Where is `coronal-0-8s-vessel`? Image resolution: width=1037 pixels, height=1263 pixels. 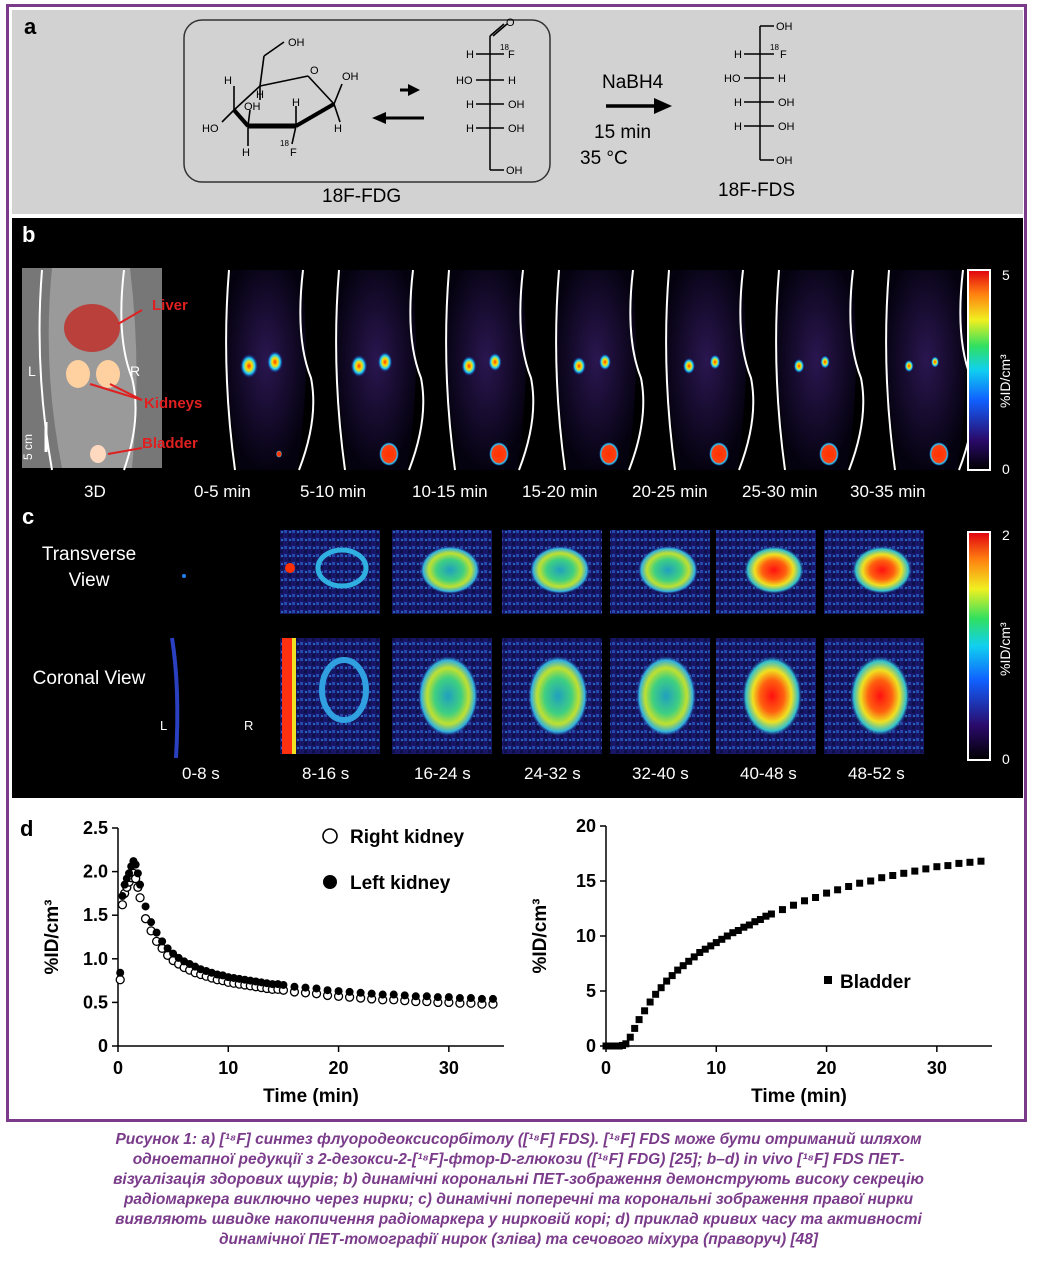 coronal-0-8s-vessel is located at coordinates (175, 698).